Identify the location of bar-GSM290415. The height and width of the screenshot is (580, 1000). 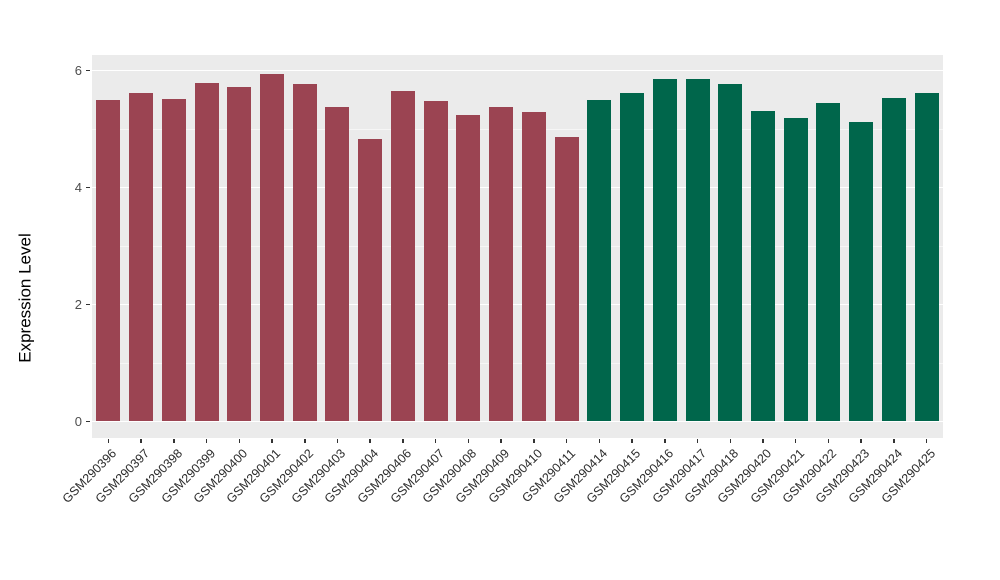
(632, 256).